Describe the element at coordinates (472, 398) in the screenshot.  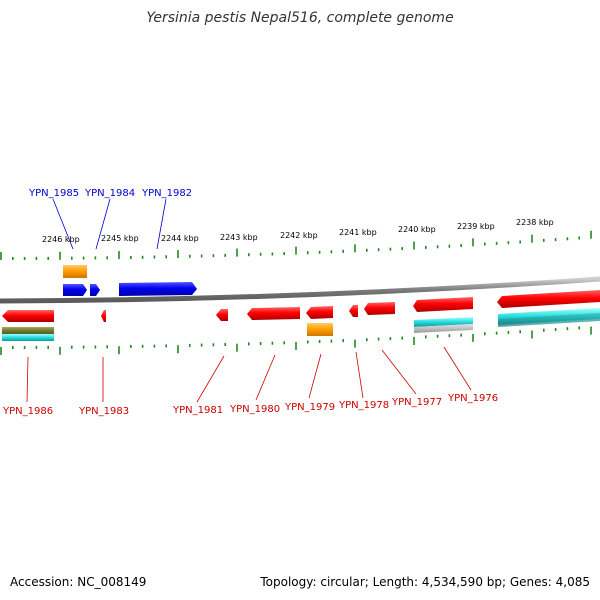
I see `gene-label: YPN_1976` at that location.